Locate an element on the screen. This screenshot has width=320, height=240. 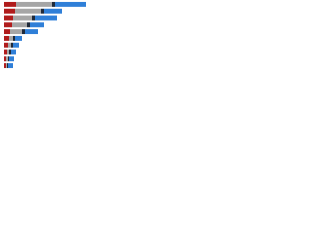
chart is located at coordinates (45, 35).